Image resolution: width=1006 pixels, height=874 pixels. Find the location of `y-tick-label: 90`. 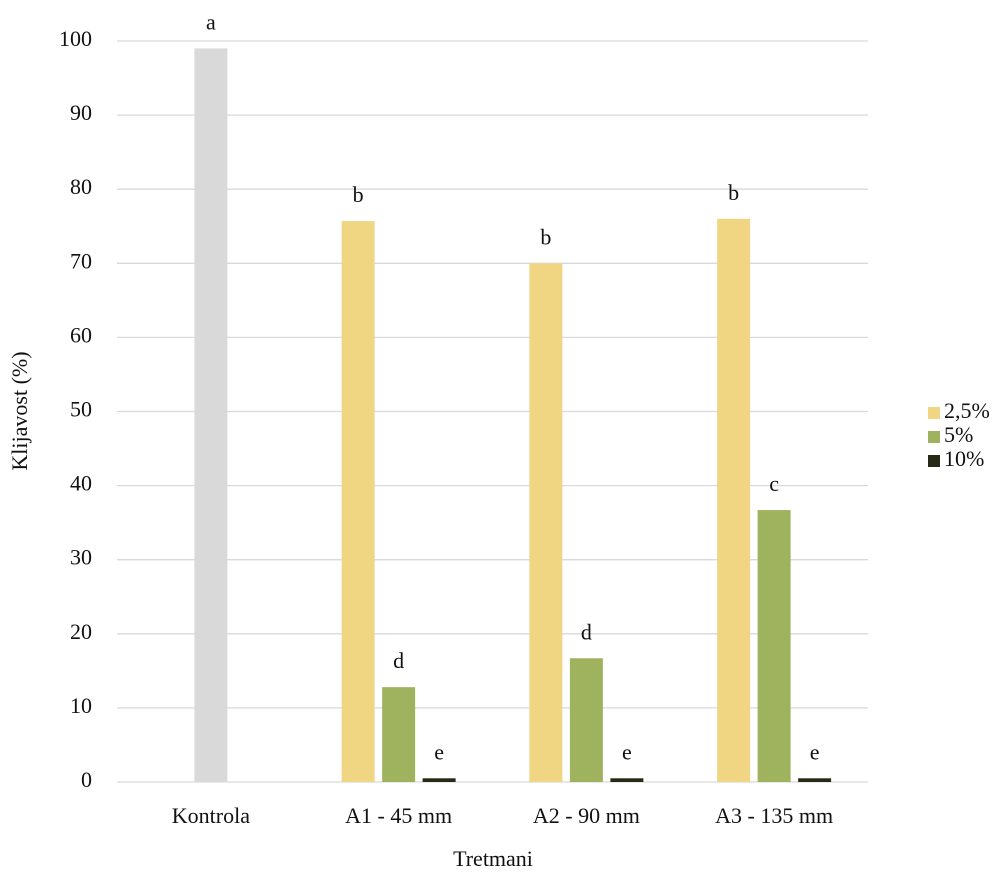

y-tick-label: 90 is located at coordinates (81, 112).